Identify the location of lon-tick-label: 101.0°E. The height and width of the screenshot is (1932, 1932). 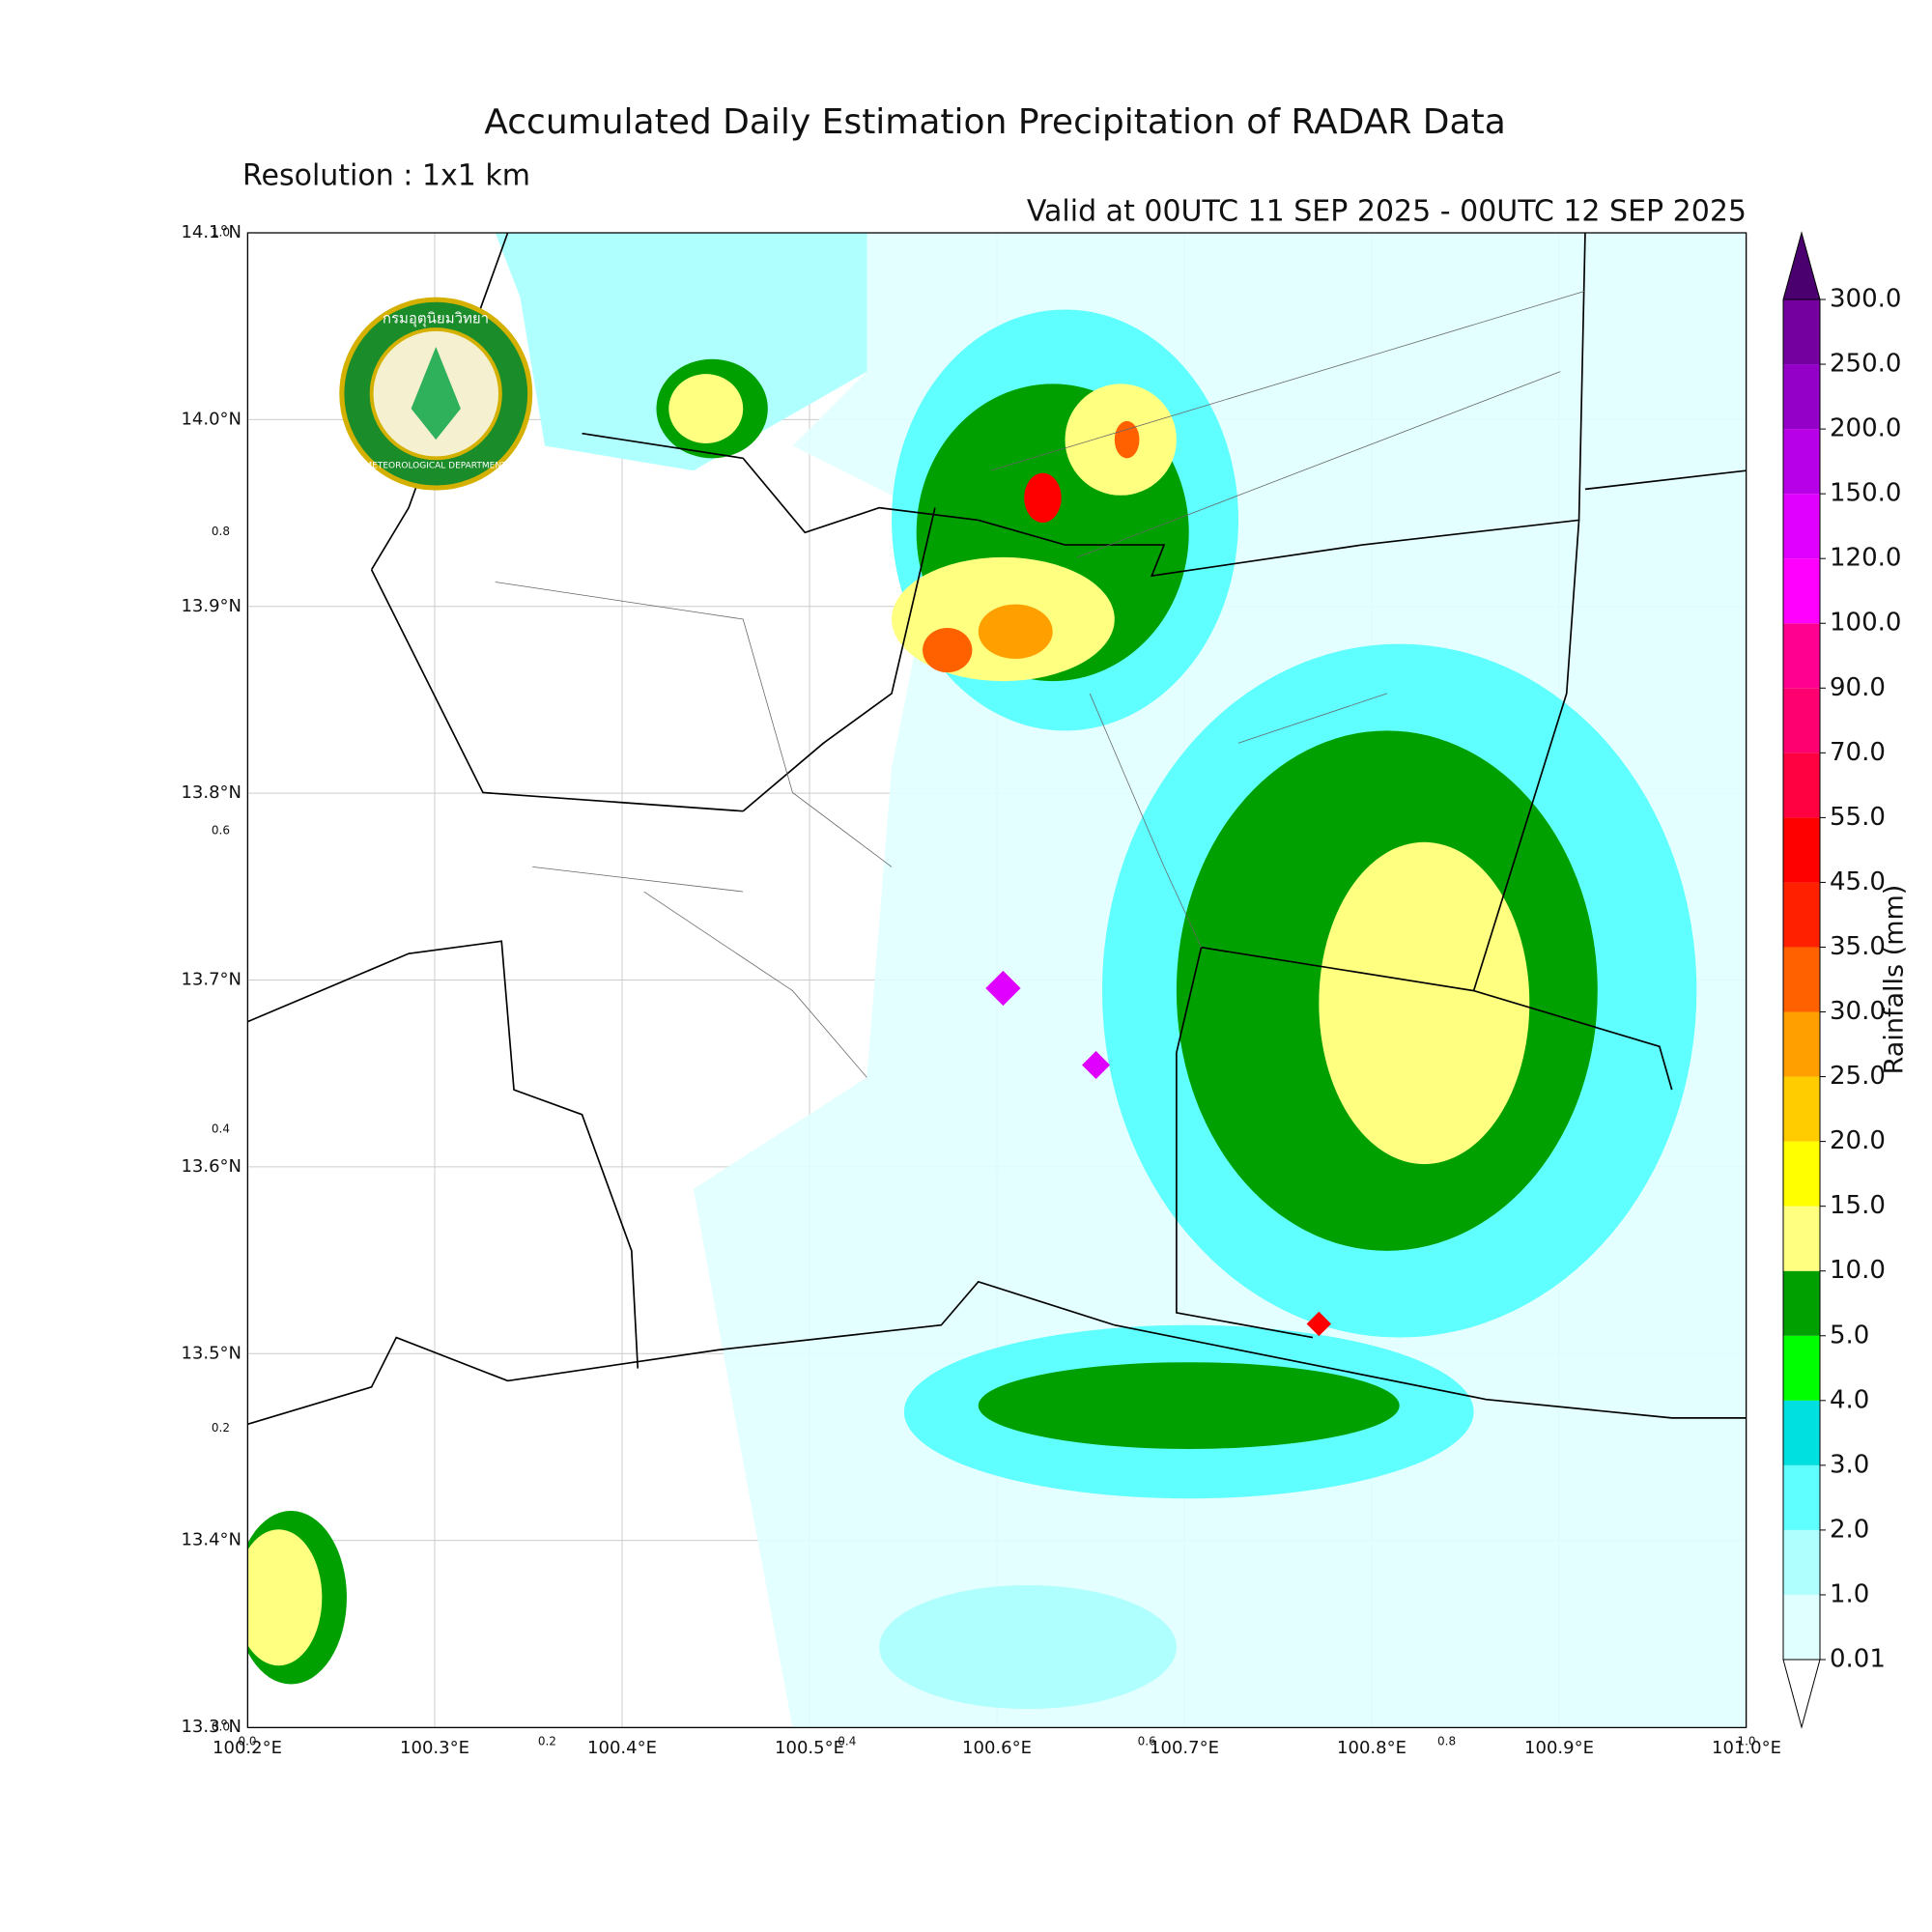
(1746, 1748).